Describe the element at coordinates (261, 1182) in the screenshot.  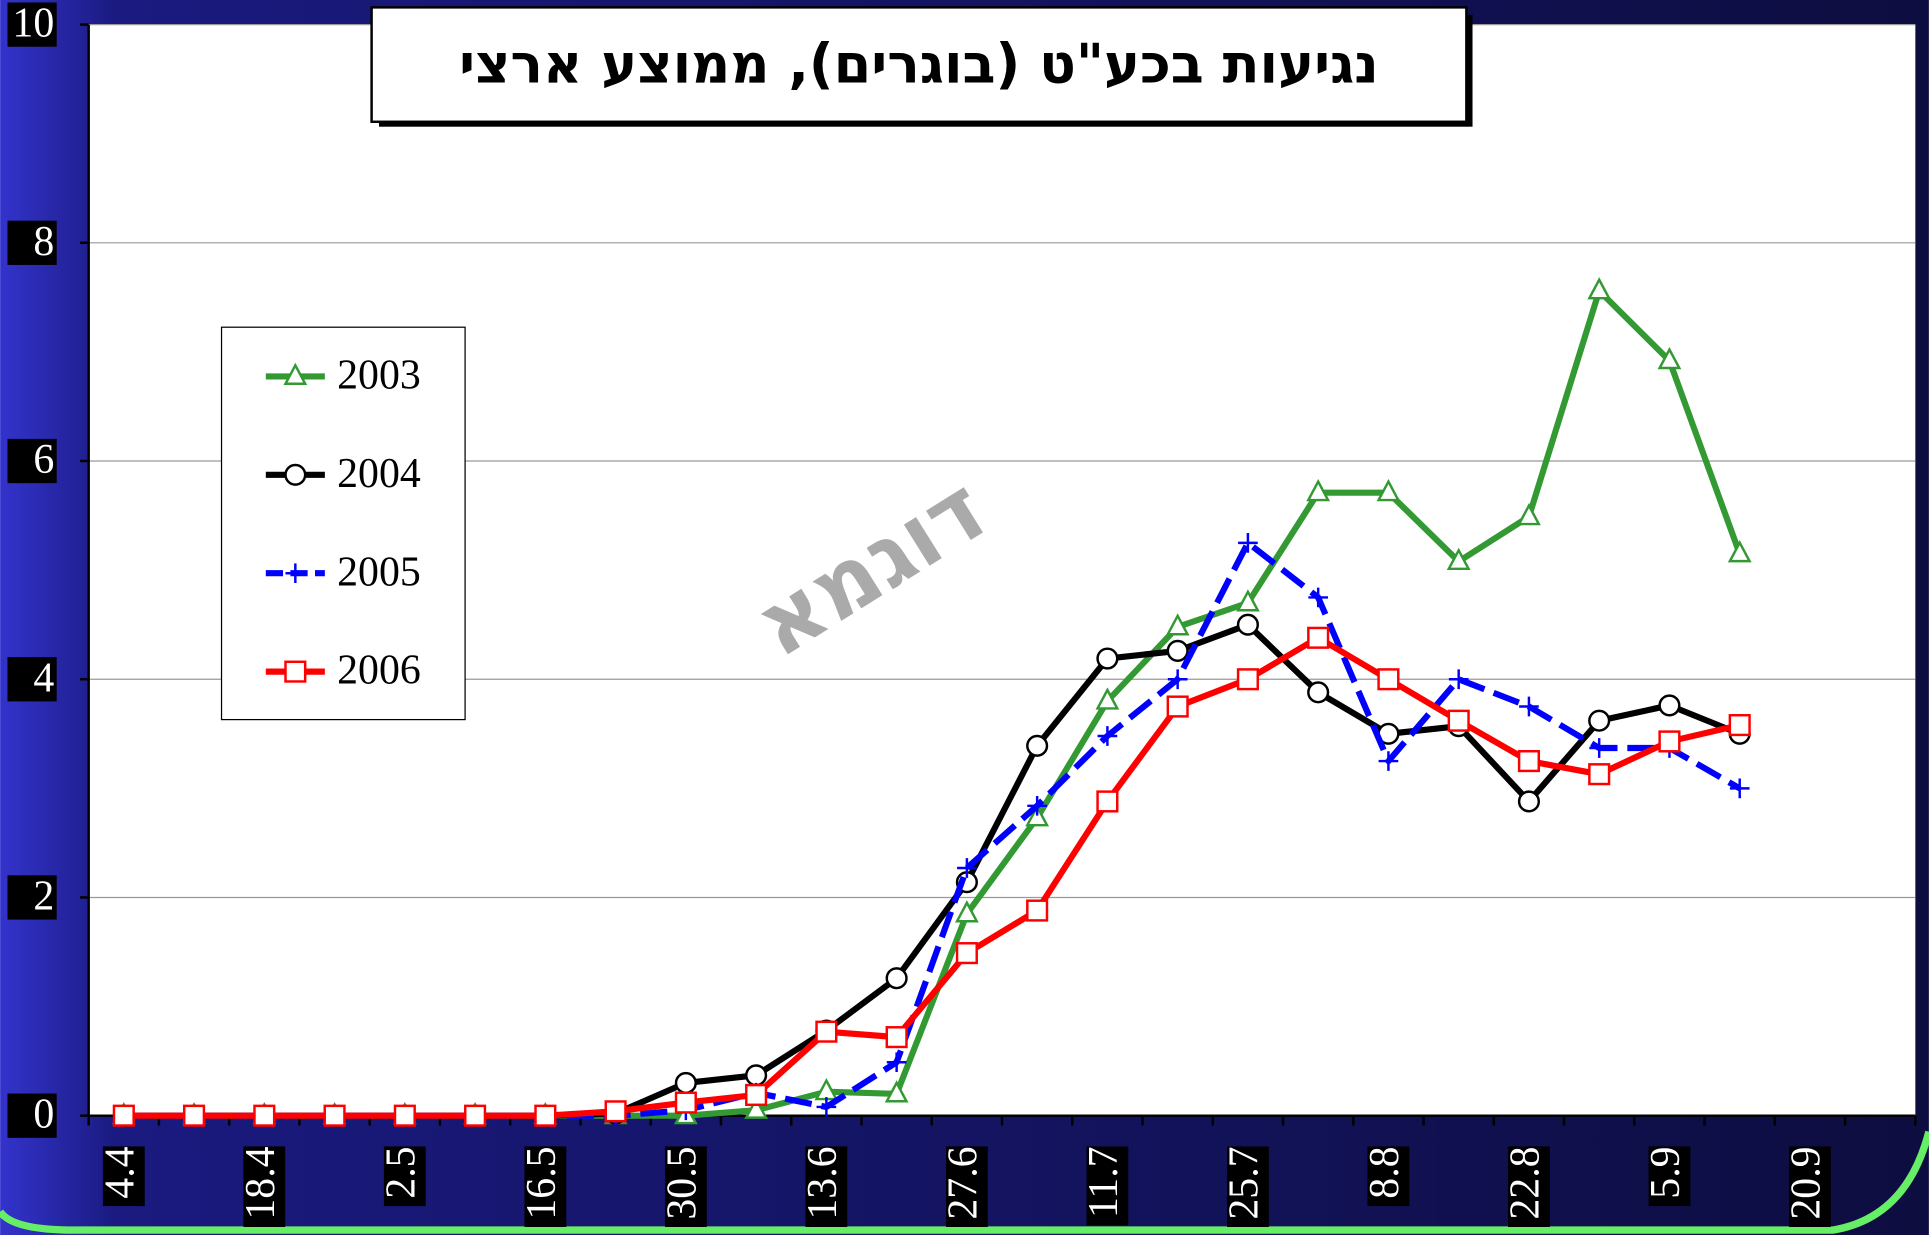
I see `x-tick-label: 18.4` at that location.